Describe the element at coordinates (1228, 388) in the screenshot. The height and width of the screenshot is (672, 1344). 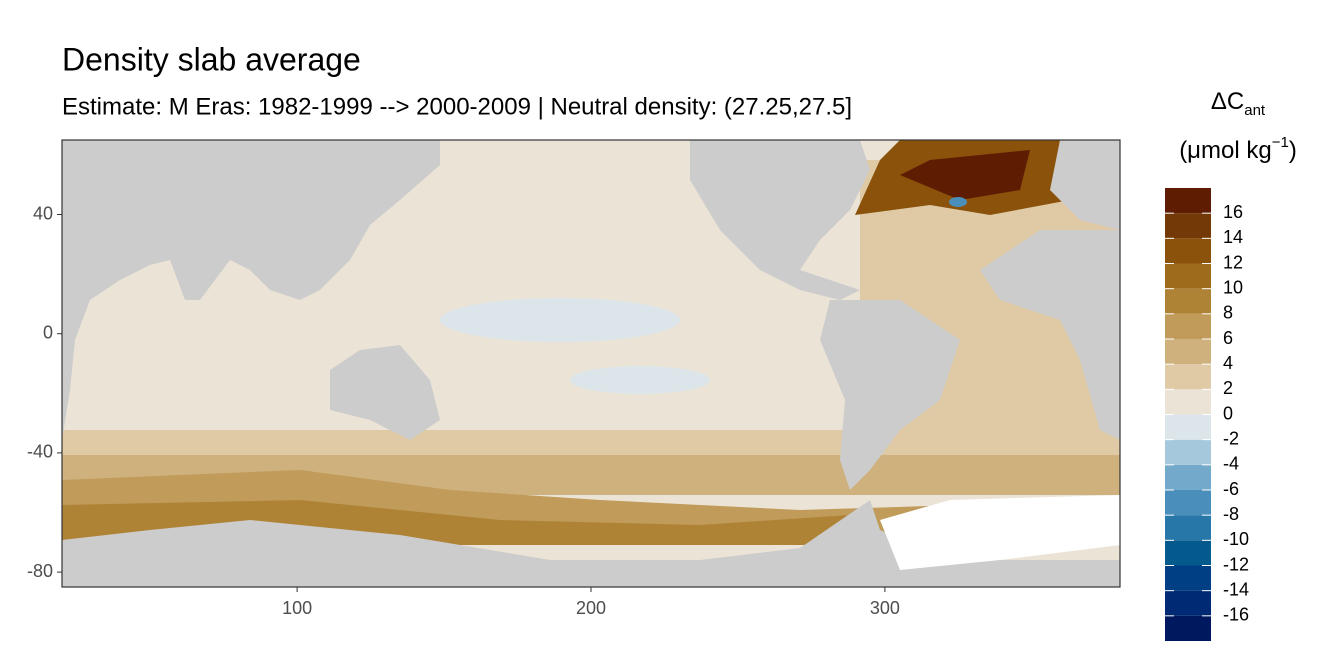
I see `legend-label: 2` at that location.